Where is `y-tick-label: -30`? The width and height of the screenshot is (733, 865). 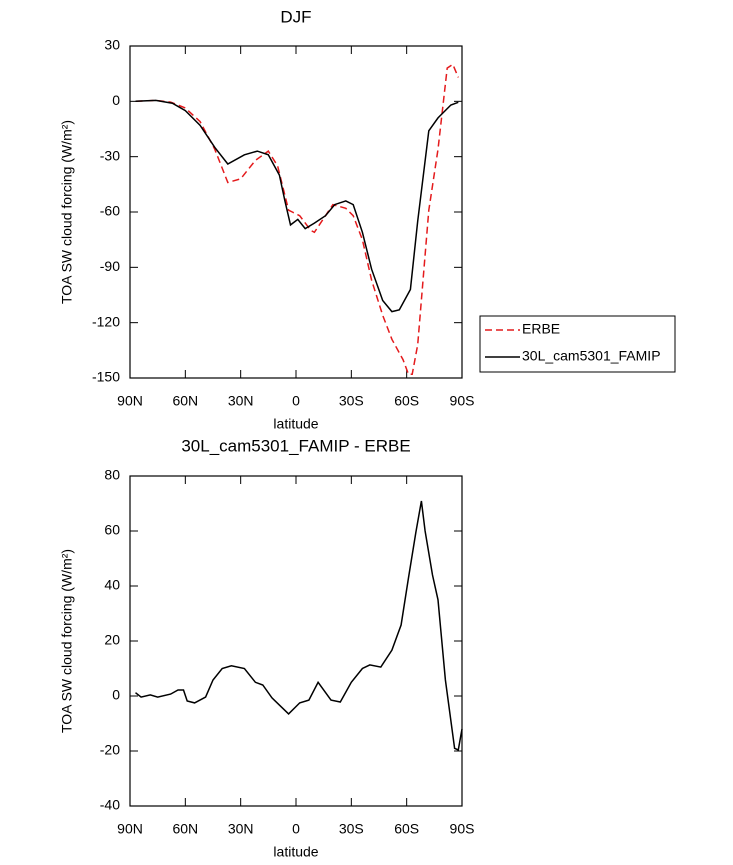 y-tick-label: -30 is located at coordinates (110, 155).